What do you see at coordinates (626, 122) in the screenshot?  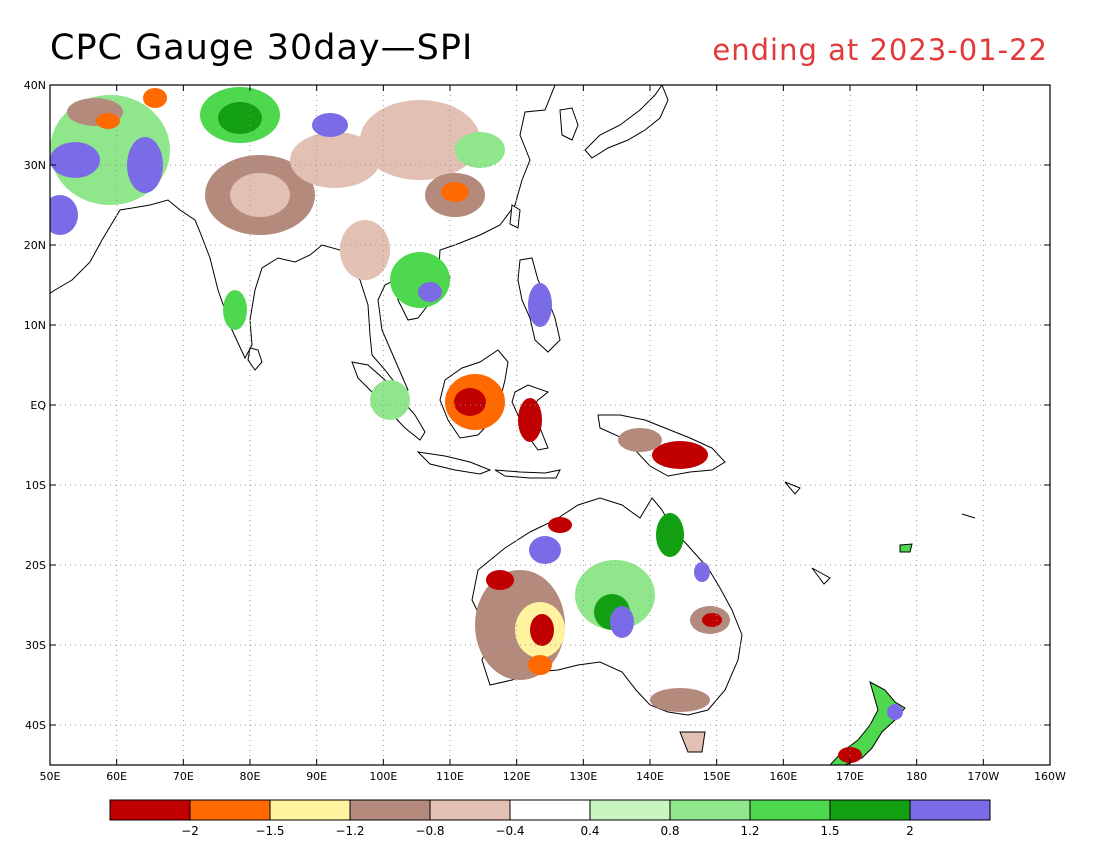 I see `japan-landmass` at bounding box center [626, 122].